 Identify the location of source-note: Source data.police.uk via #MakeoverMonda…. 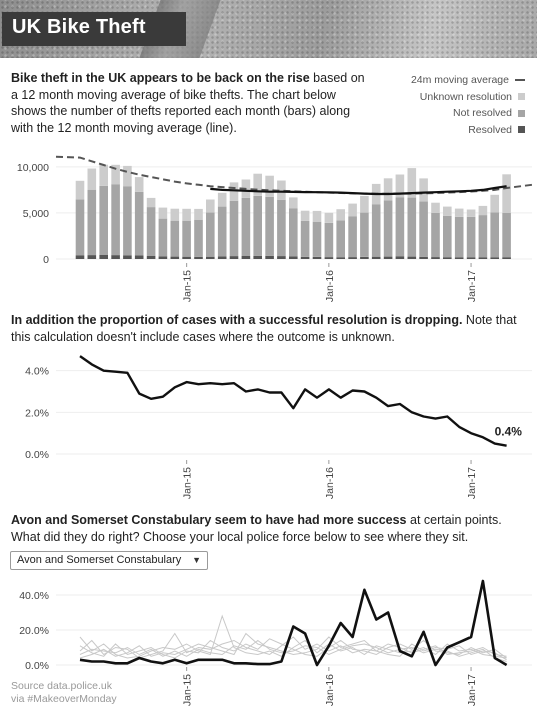
(64, 693).